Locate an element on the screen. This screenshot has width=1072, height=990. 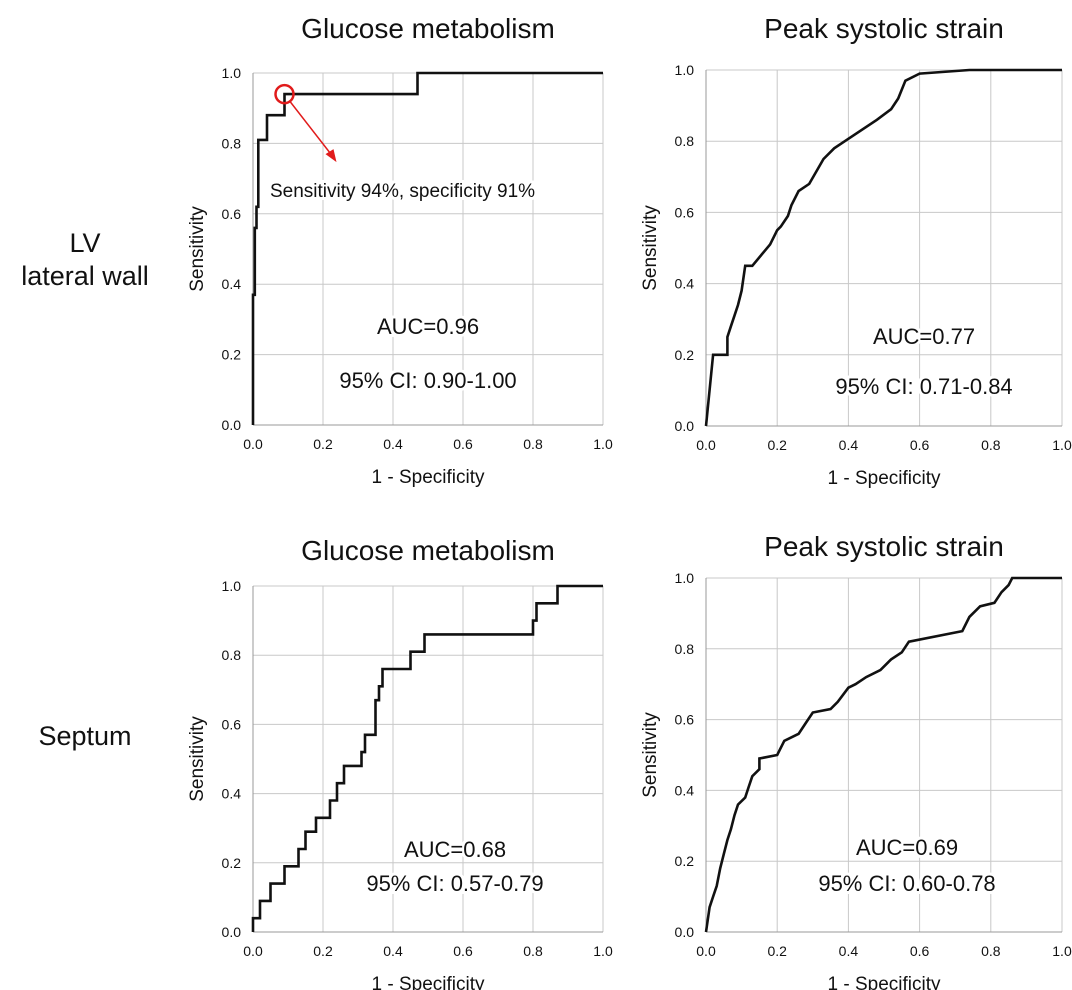
ci-annotation: 95% CI: 0.60-0.78 is located at coordinates (906, 883).